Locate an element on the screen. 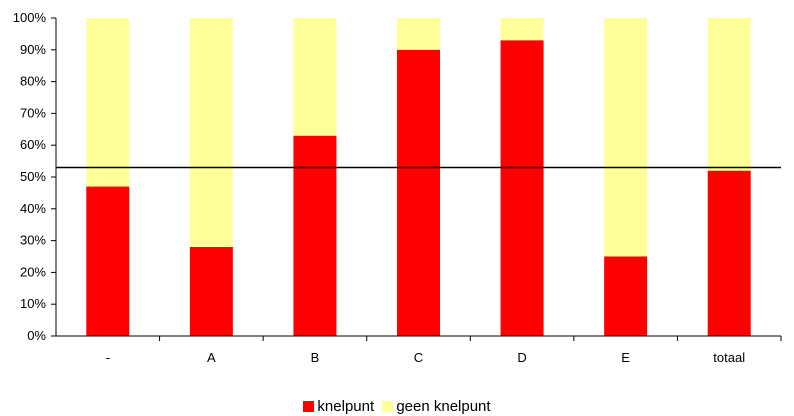 This screenshot has width=794, height=416. y-tick-label: 80% is located at coordinates (33, 81).